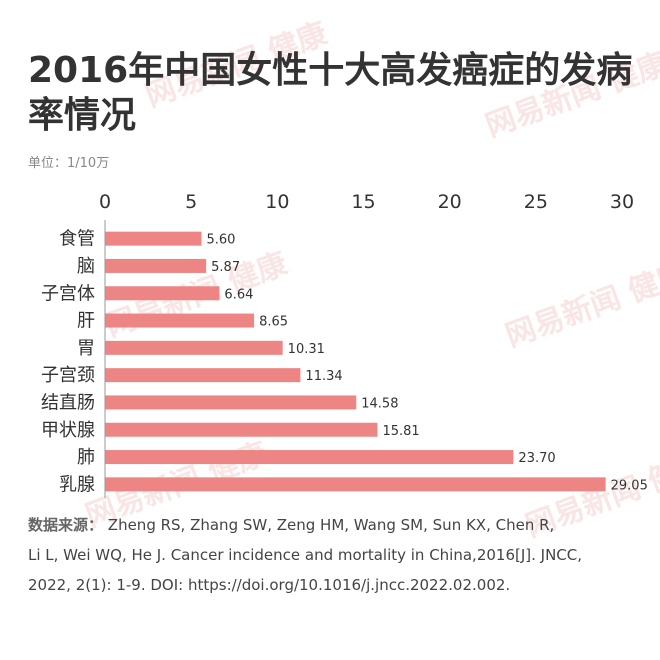 The image size is (660, 660). Describe the element at coordinates (77, 239) in the screenshot. I see `category-label: 食管` at that location.